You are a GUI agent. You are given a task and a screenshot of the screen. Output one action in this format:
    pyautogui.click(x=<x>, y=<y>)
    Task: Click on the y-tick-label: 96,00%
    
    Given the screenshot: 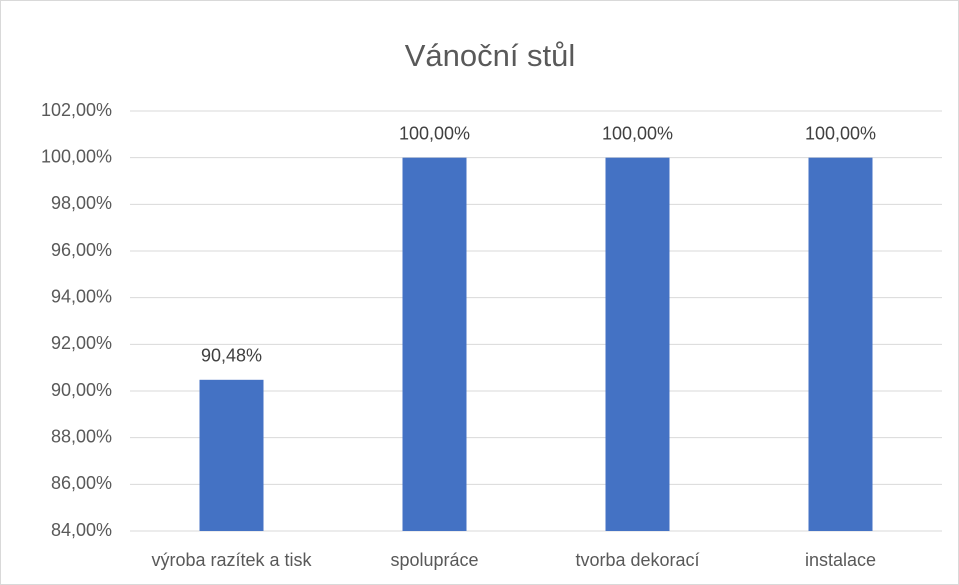 What is the action you would take?
    pyautogui.click(x=81, y=250)
    